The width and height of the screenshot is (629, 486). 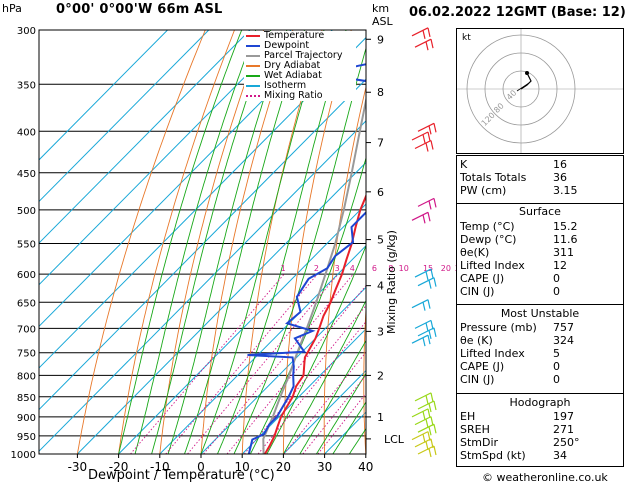 What do you see at coordinates (540, 241) in the screenshot?
I see `table-row: Dewp (°C) 11.6` at bounding box center [540, 241].